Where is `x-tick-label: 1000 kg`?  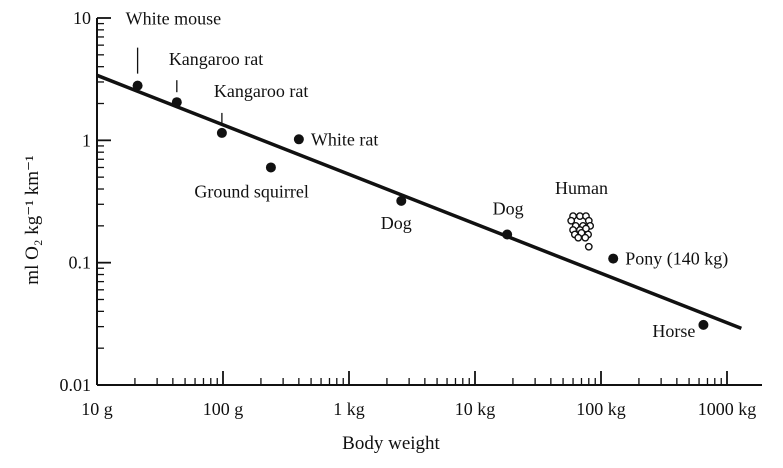
x-tick-label: 1000 kg is located at coordinates (727, 409).